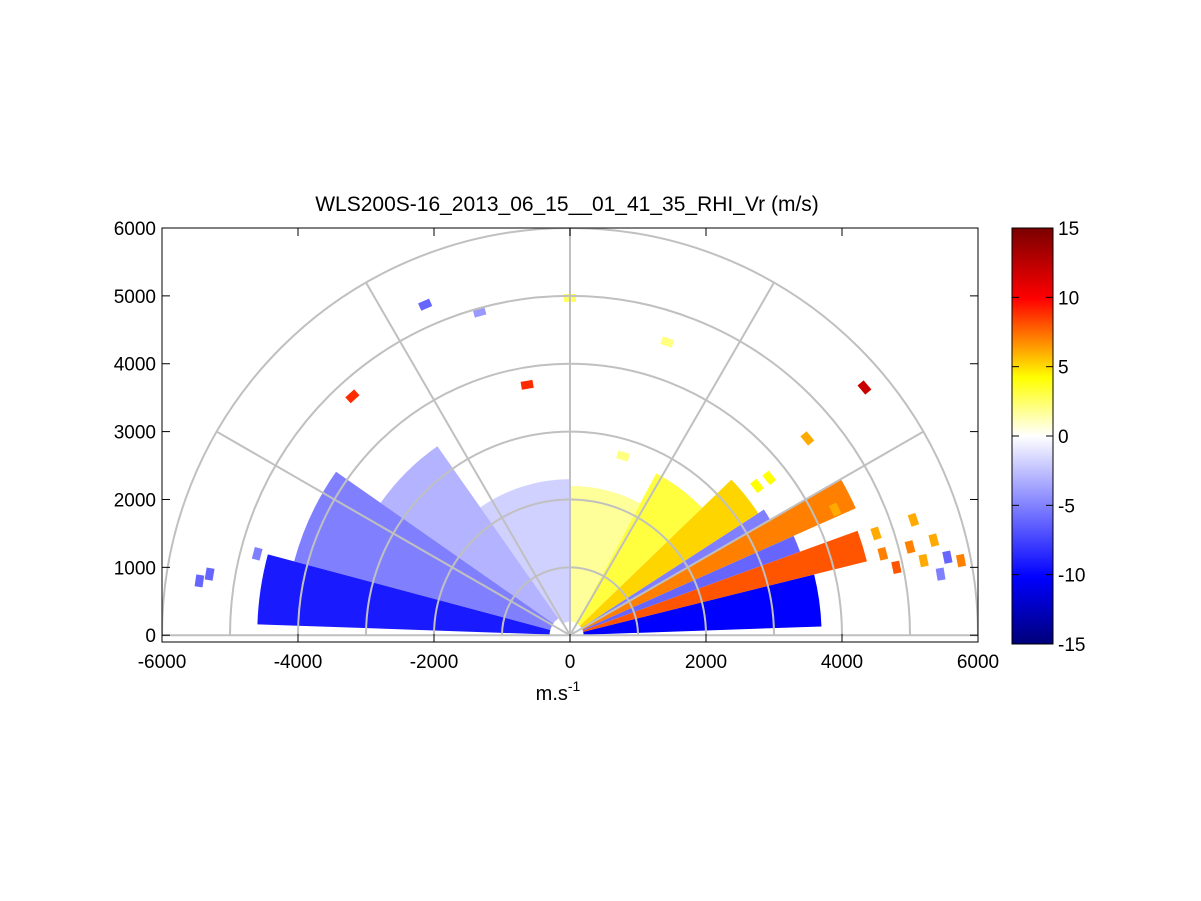 Image resolution: width=1201 pixels, height=901 pixels. I want to click on y-tick-label: 2000, so click(135, 500).